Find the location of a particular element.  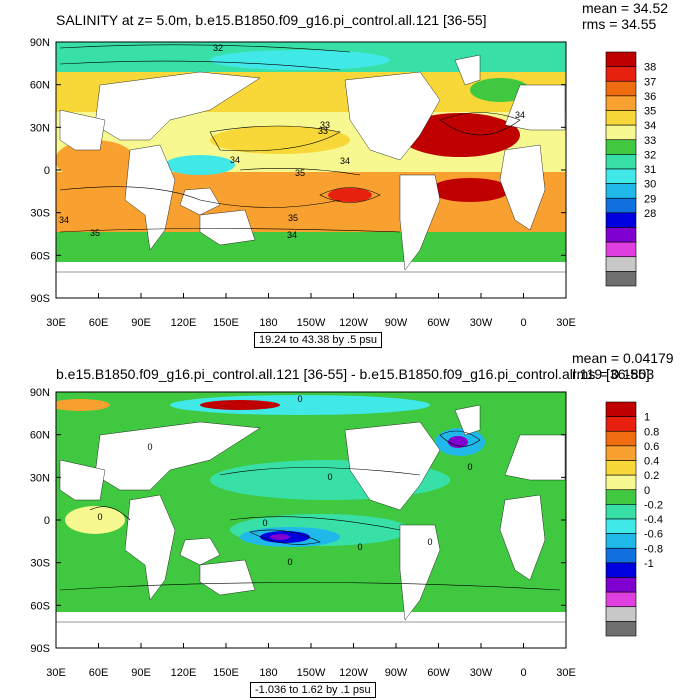

colorbar-label: 1 is located at coordinates (647, 418).